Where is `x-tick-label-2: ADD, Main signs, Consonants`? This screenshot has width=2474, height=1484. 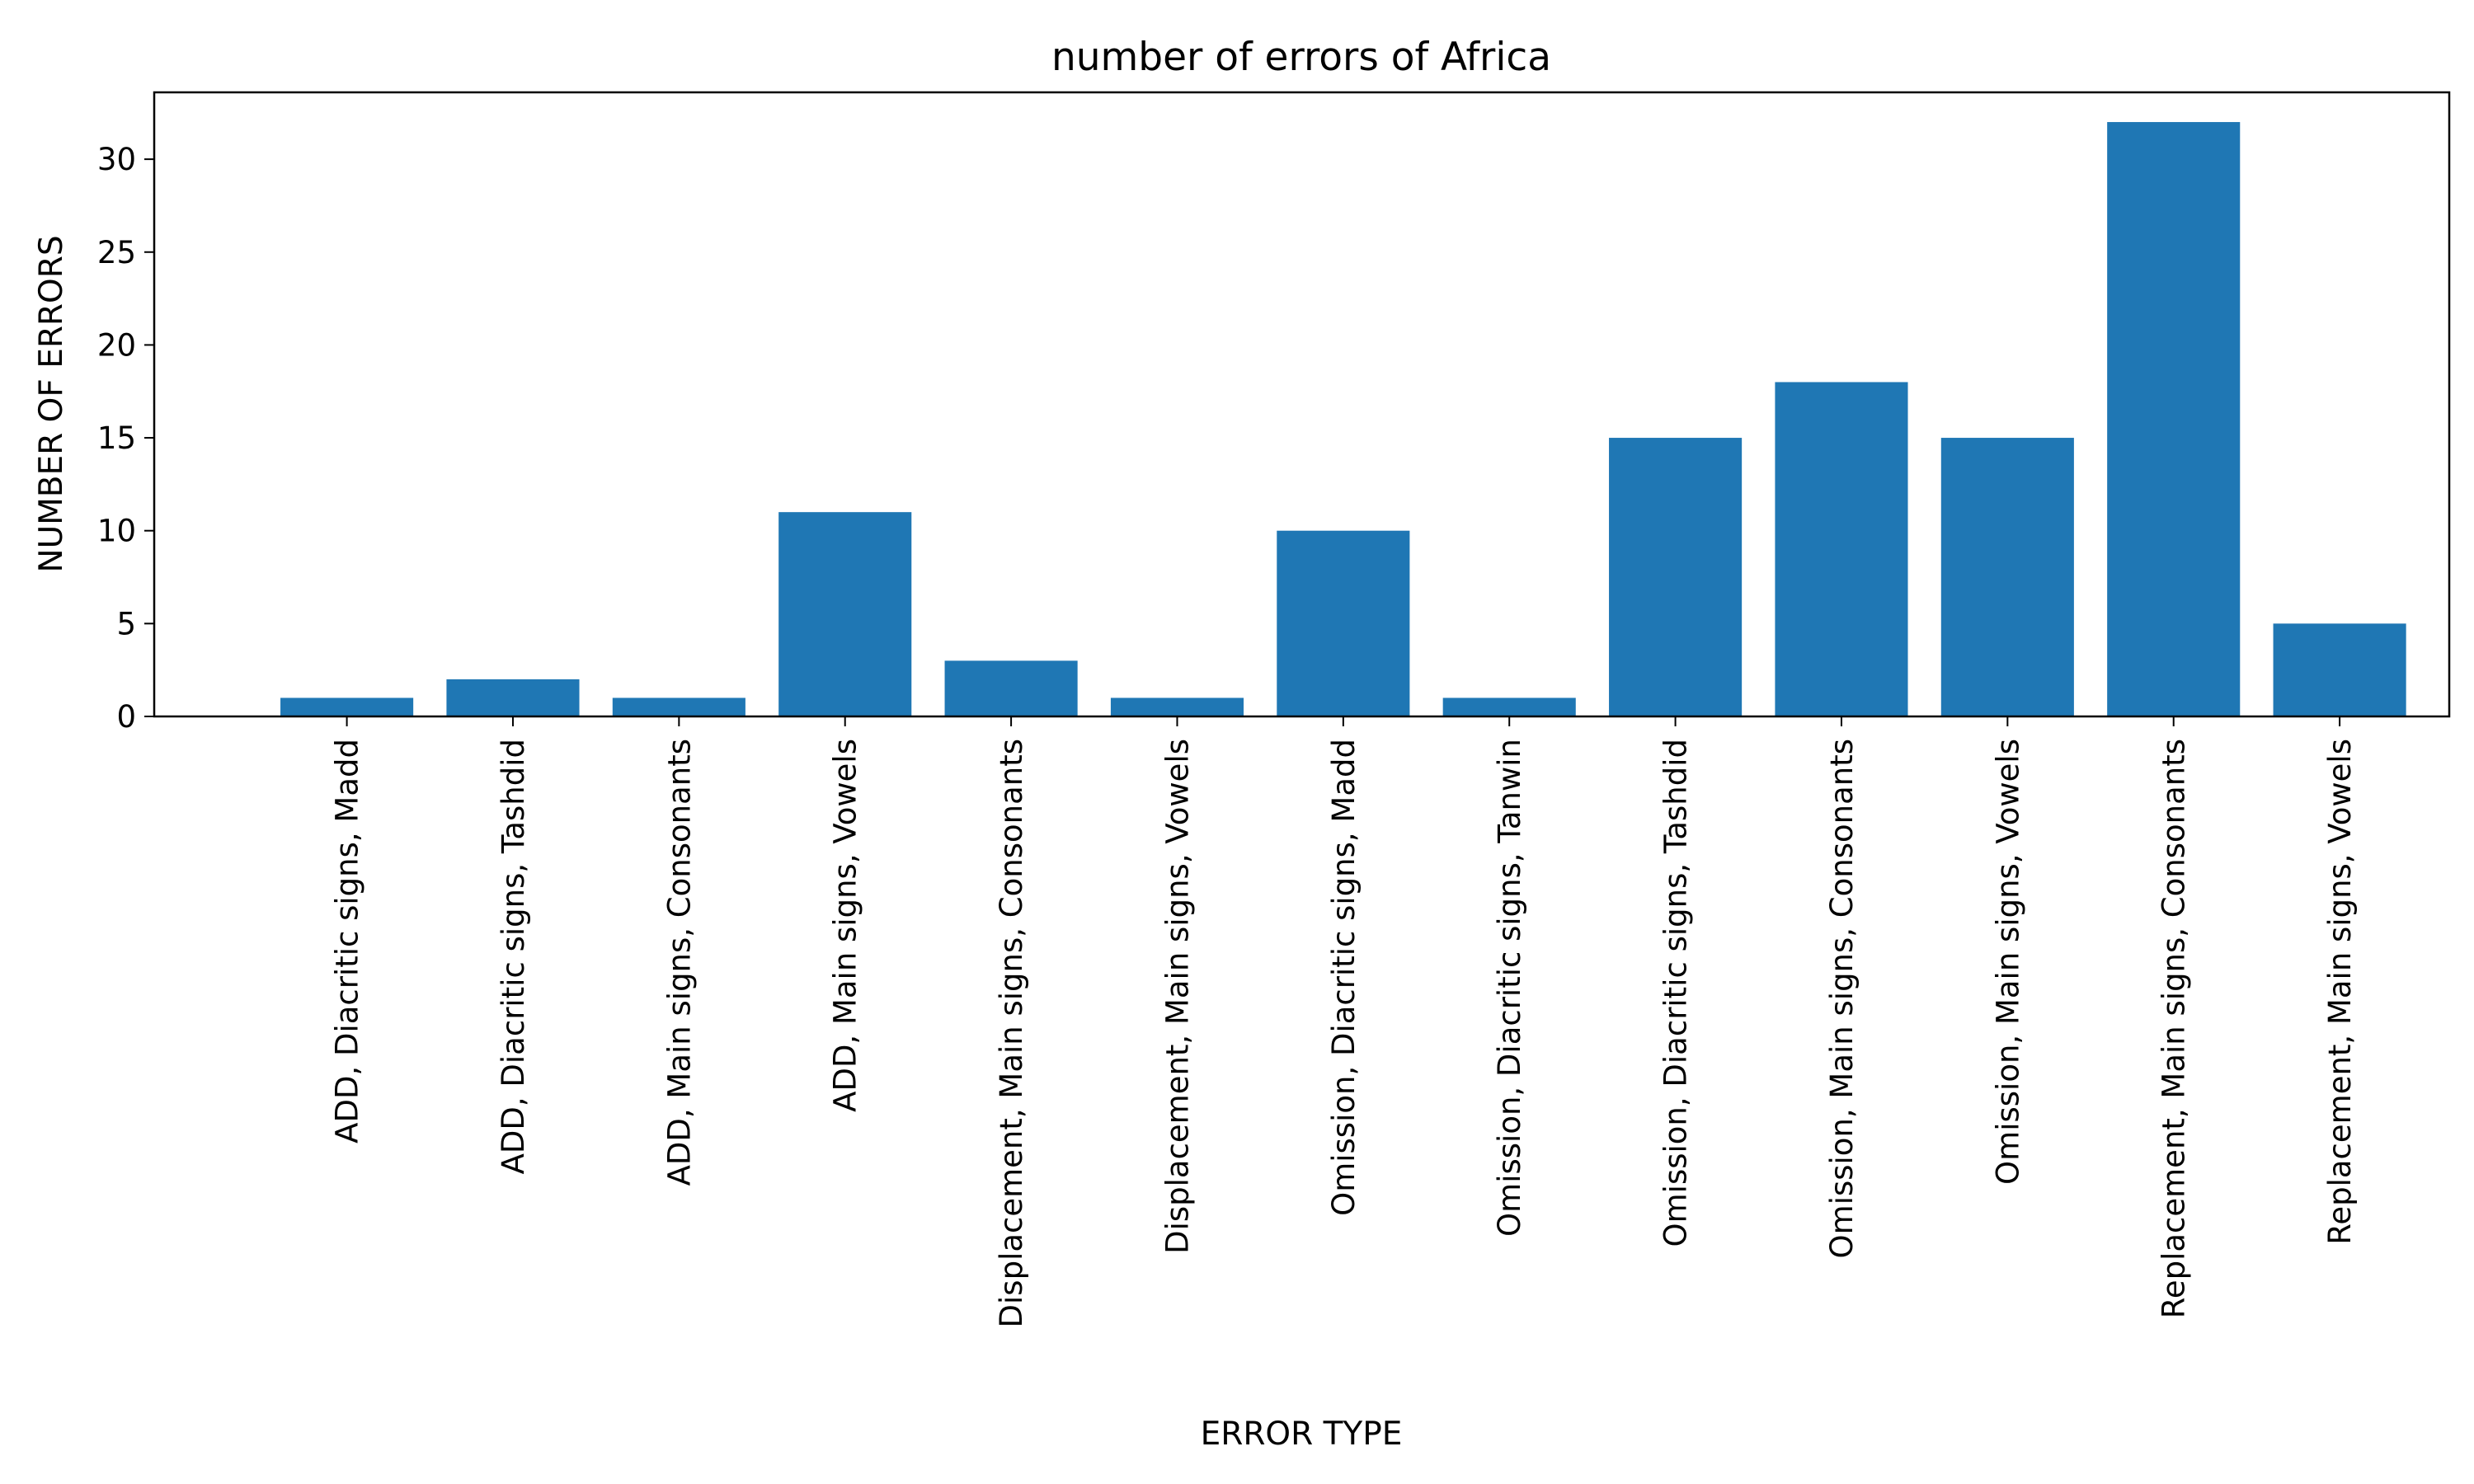
x-tick-label-2: ADD, Main signs, Consonants is located at coordinates (679, 963).